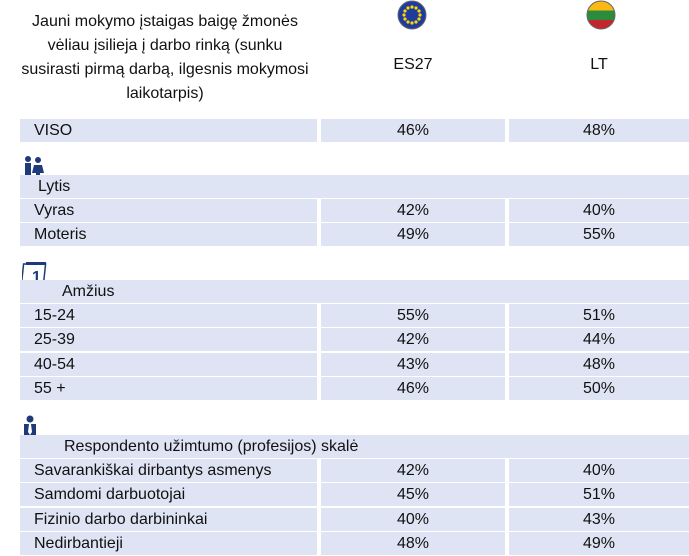  I want to click on section-icon, so click(34, 169).